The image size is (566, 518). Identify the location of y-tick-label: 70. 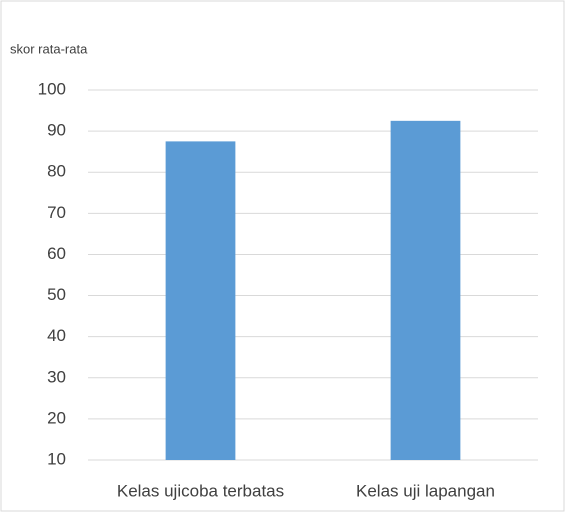
(56, 212).